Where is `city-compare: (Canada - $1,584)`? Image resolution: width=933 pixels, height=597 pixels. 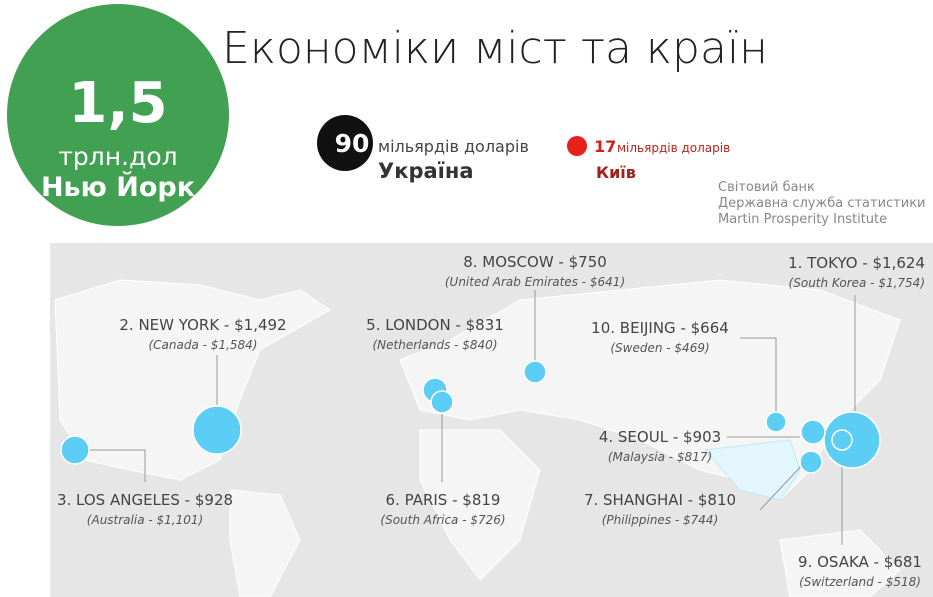 city-compare: (Canada - $1,584) is located at coordinates (203, 345).